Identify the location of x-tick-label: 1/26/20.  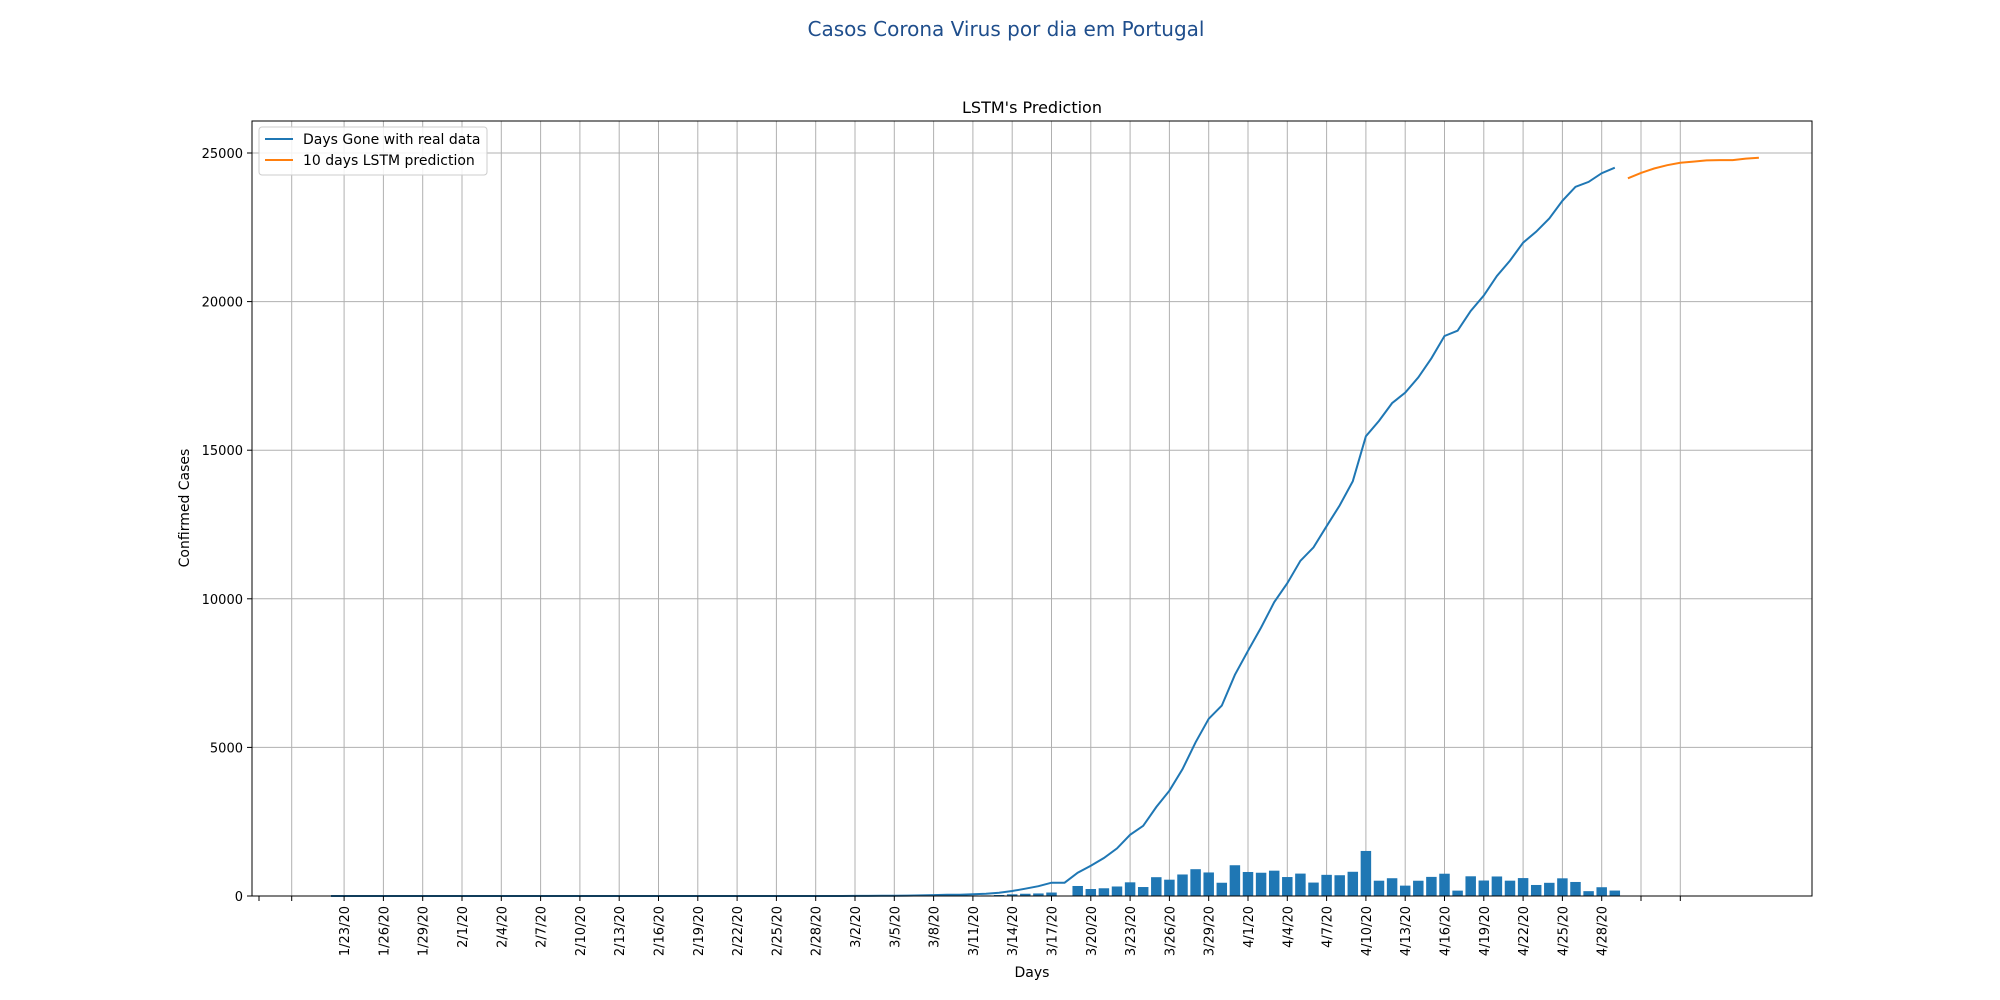
(384, 931).